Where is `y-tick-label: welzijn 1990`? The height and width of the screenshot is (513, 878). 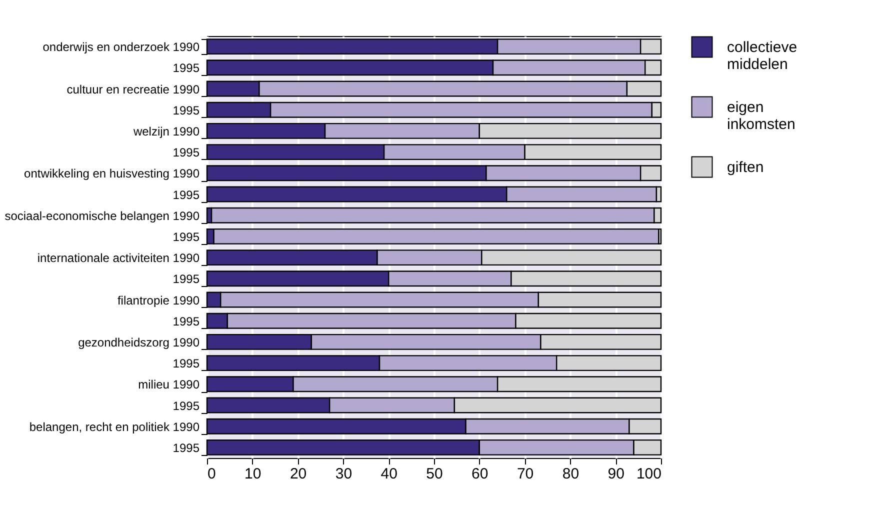 y-tick-label: welzijn 1990 is located at coordinates (166, 131).